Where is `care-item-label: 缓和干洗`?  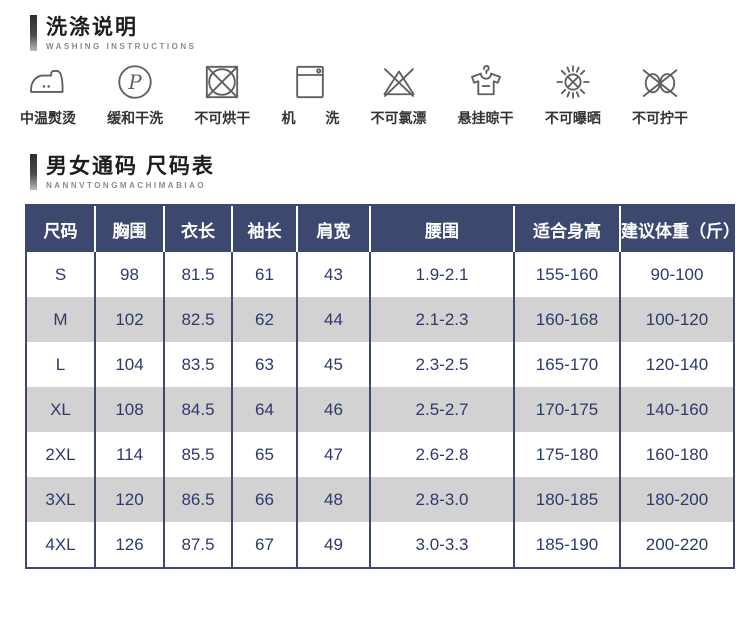
care-item-label: 缓和干洗 is located at coordinates (135, 118).